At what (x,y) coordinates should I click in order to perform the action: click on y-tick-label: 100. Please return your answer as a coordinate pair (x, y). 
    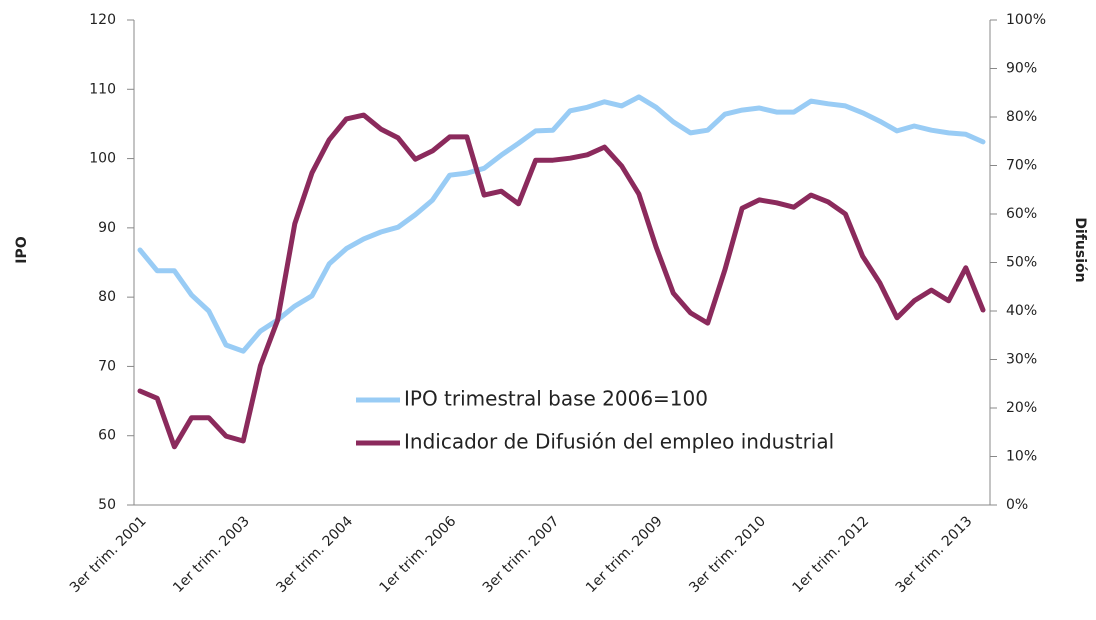
    Looking at the image, I should click on (102, 159).